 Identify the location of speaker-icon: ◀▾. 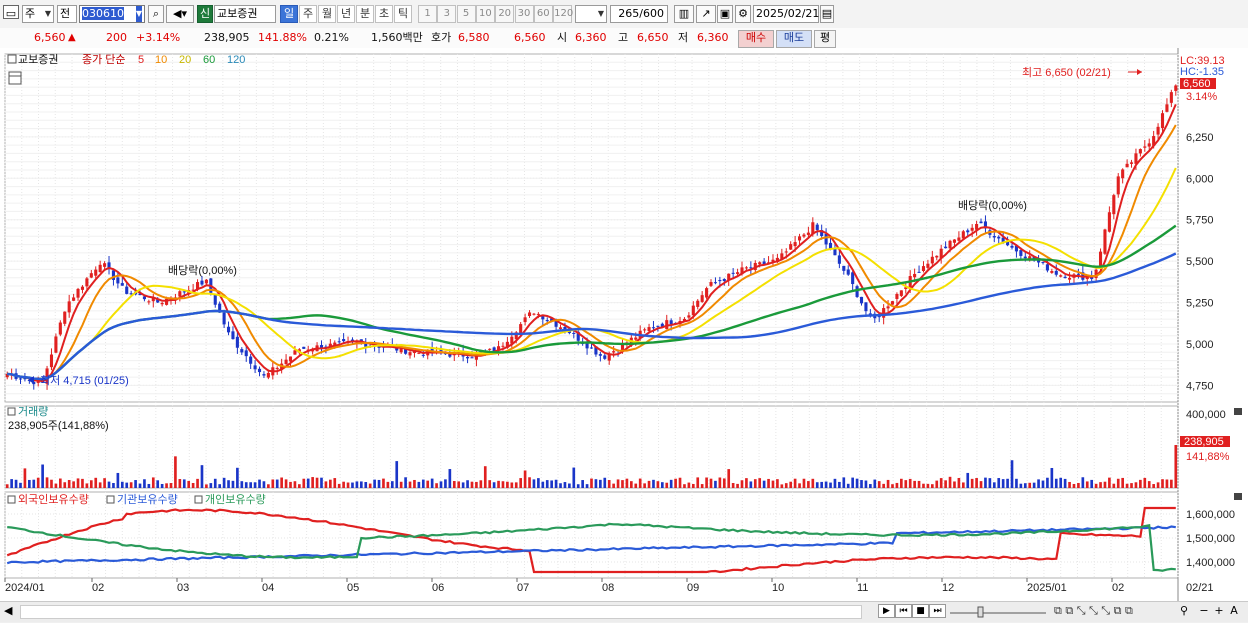
(180, 14).